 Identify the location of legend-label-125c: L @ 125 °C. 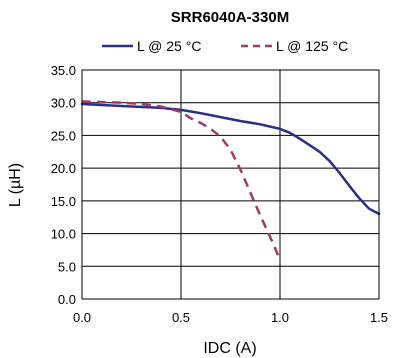
(312, 46).